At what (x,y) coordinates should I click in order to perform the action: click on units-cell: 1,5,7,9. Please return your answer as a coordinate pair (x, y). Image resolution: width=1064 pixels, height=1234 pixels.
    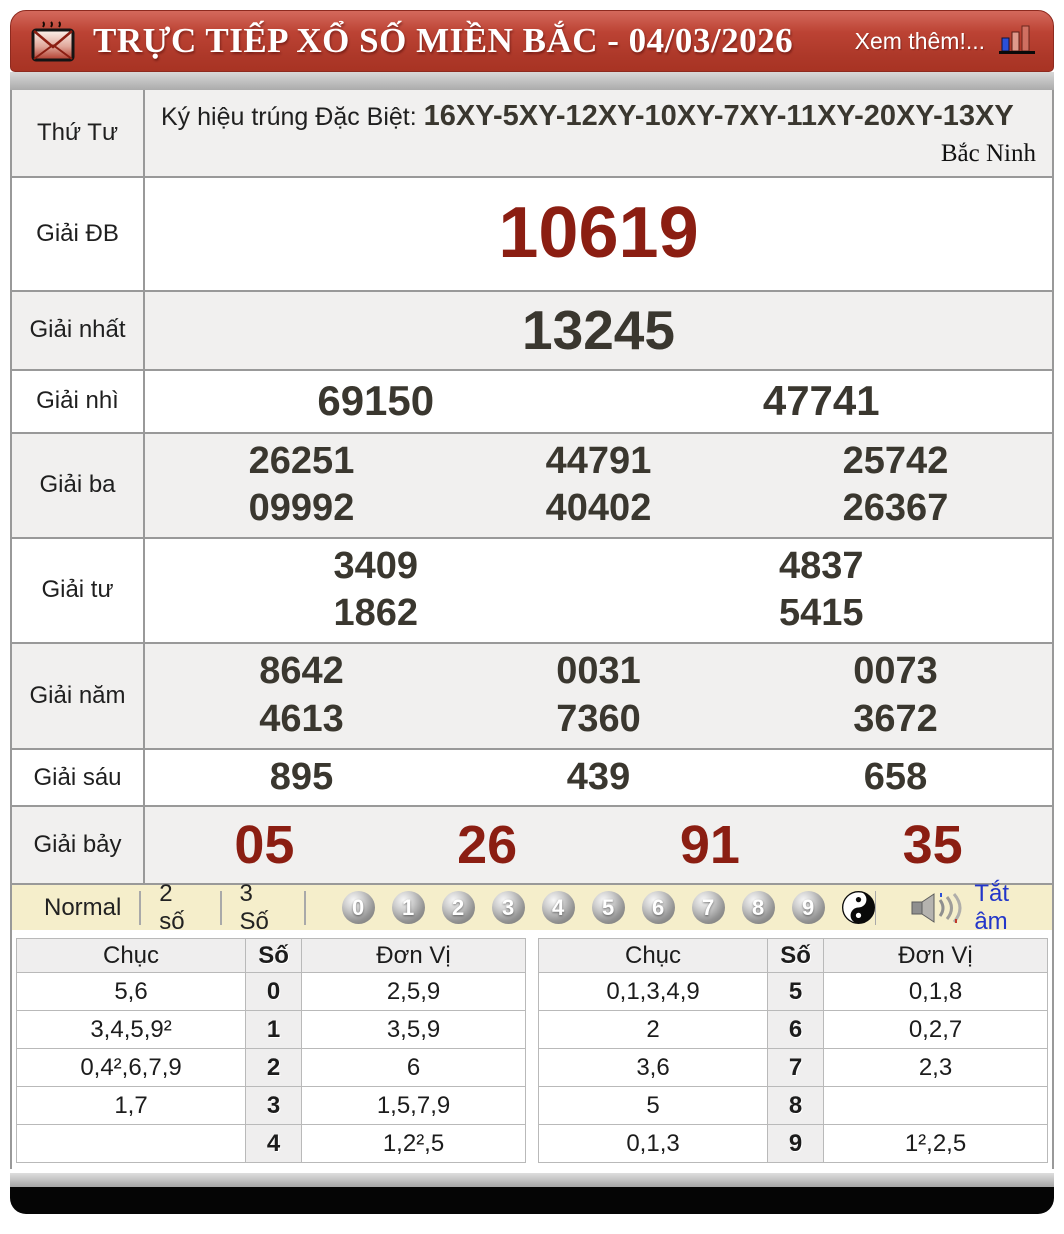
    Looking at the image, I should click on (413, 1106).